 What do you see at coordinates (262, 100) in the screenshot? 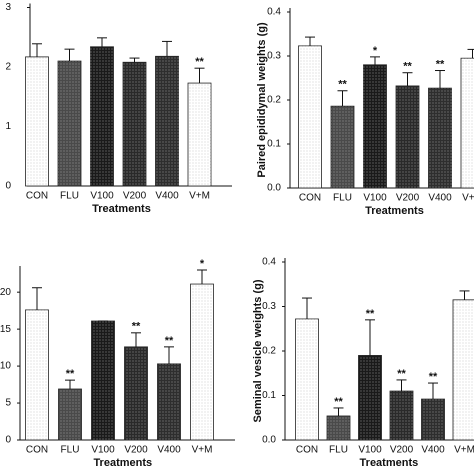
I see `y-axis-label: Paired epididymal weights (g)` at bounding box center [262, 100].